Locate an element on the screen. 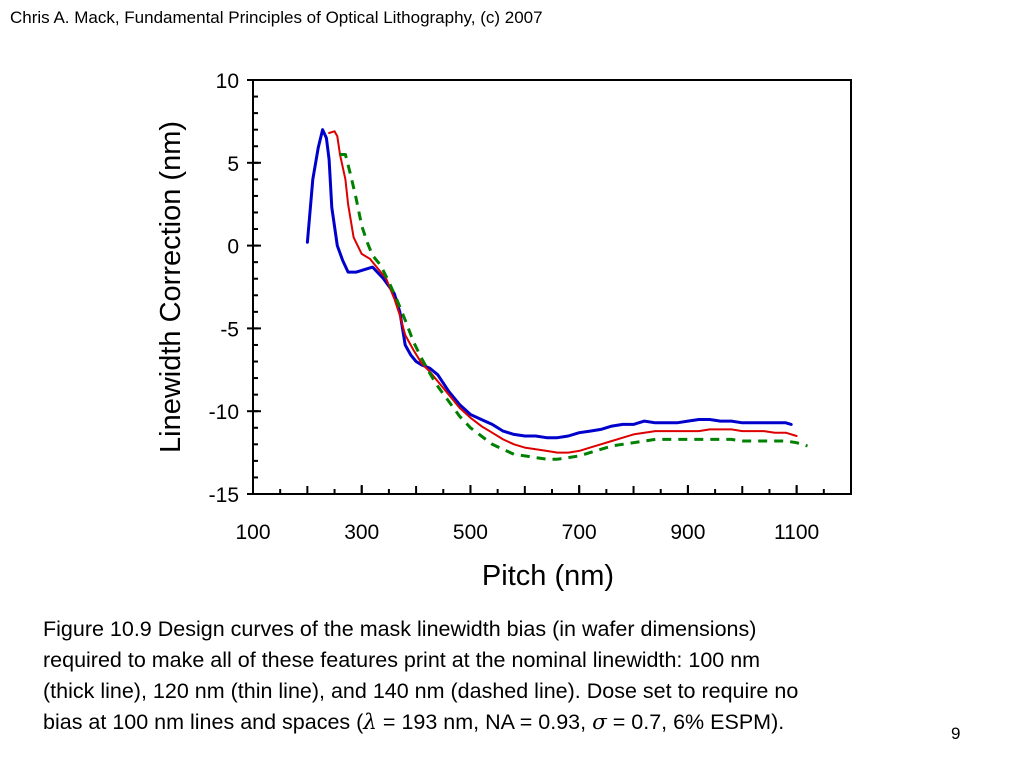 This screenshot has width=1024, height=768. y-tick-label: 0 is located at coordinates (233, 247).